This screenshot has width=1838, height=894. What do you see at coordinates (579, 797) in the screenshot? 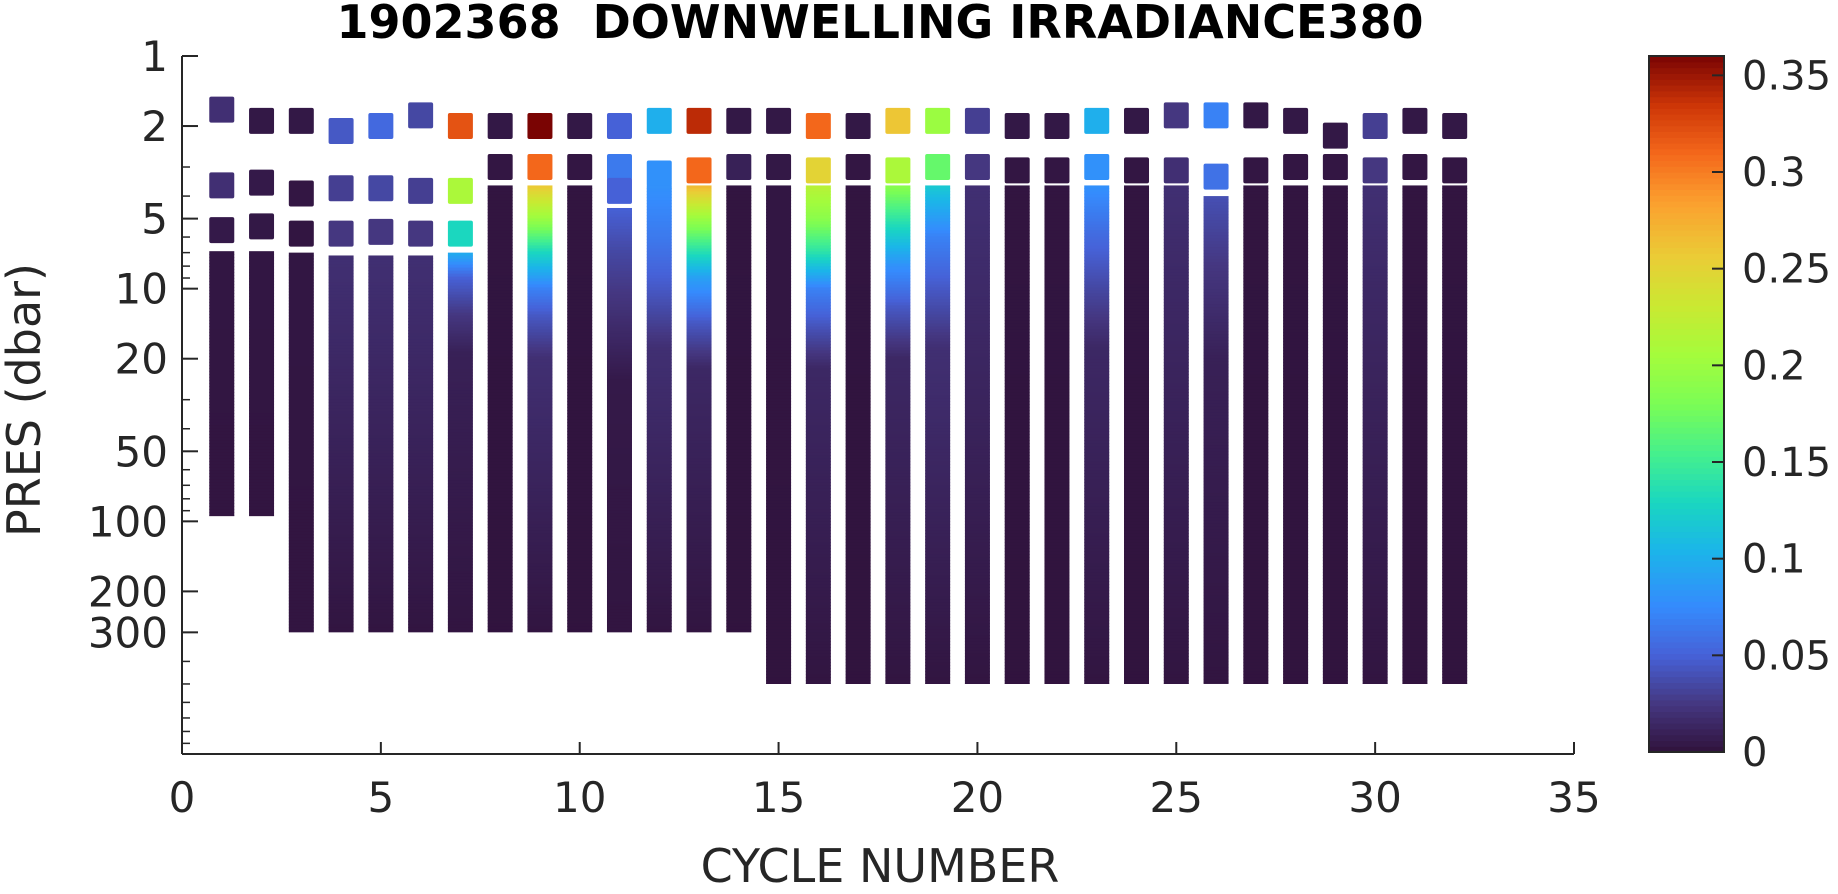
I see `x-tick-label: 10` at bounding box center [579, 797].